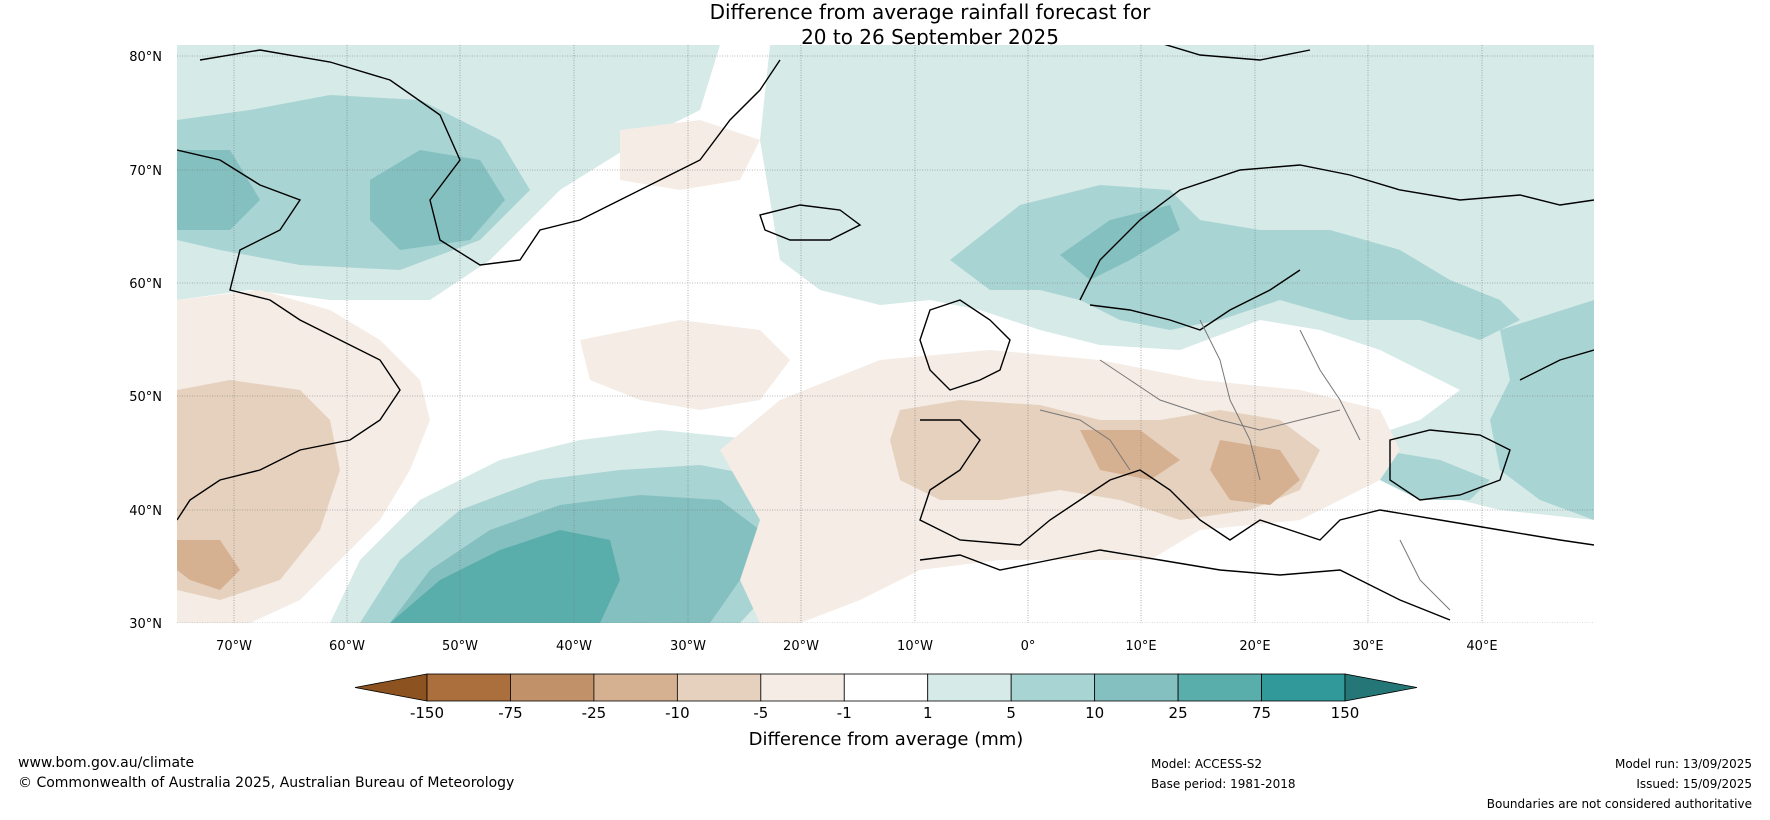  What do you see at coordinates (574, 646) in the screenshot?
I see `lon-label: 40°W` at bounding box center [574, 646].